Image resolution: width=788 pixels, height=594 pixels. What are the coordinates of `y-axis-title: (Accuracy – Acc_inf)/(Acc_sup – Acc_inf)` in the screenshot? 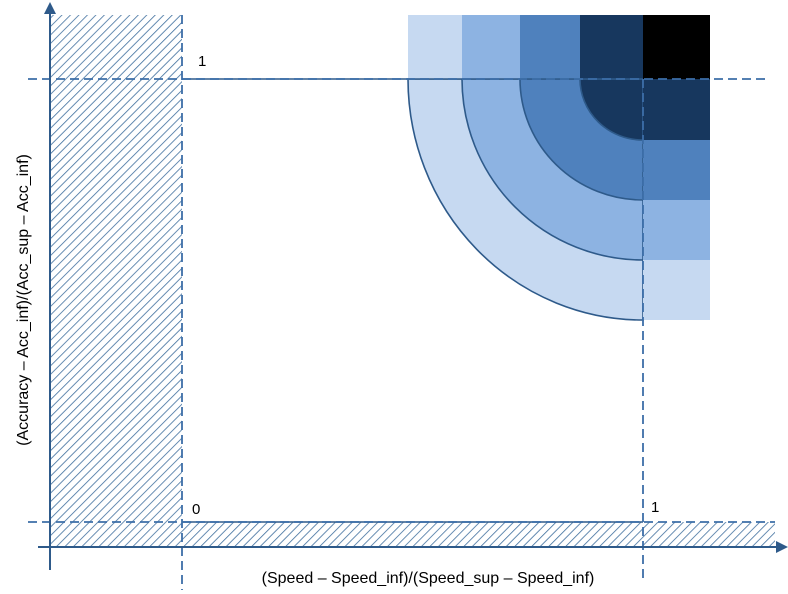 It's located at (23, 300).